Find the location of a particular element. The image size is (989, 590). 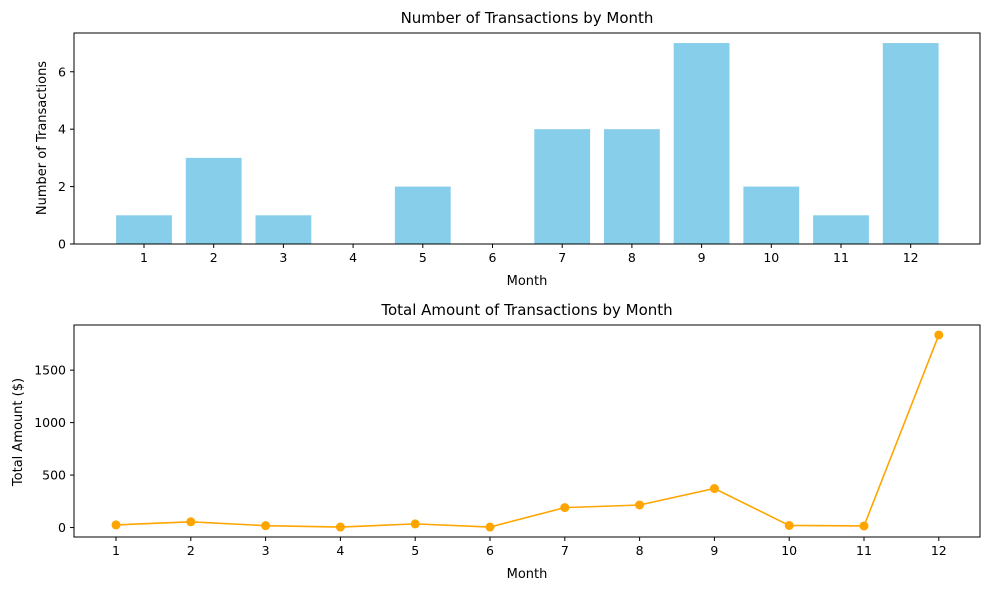

line-xtick-label: 8 is located at coordinates (640, 550).